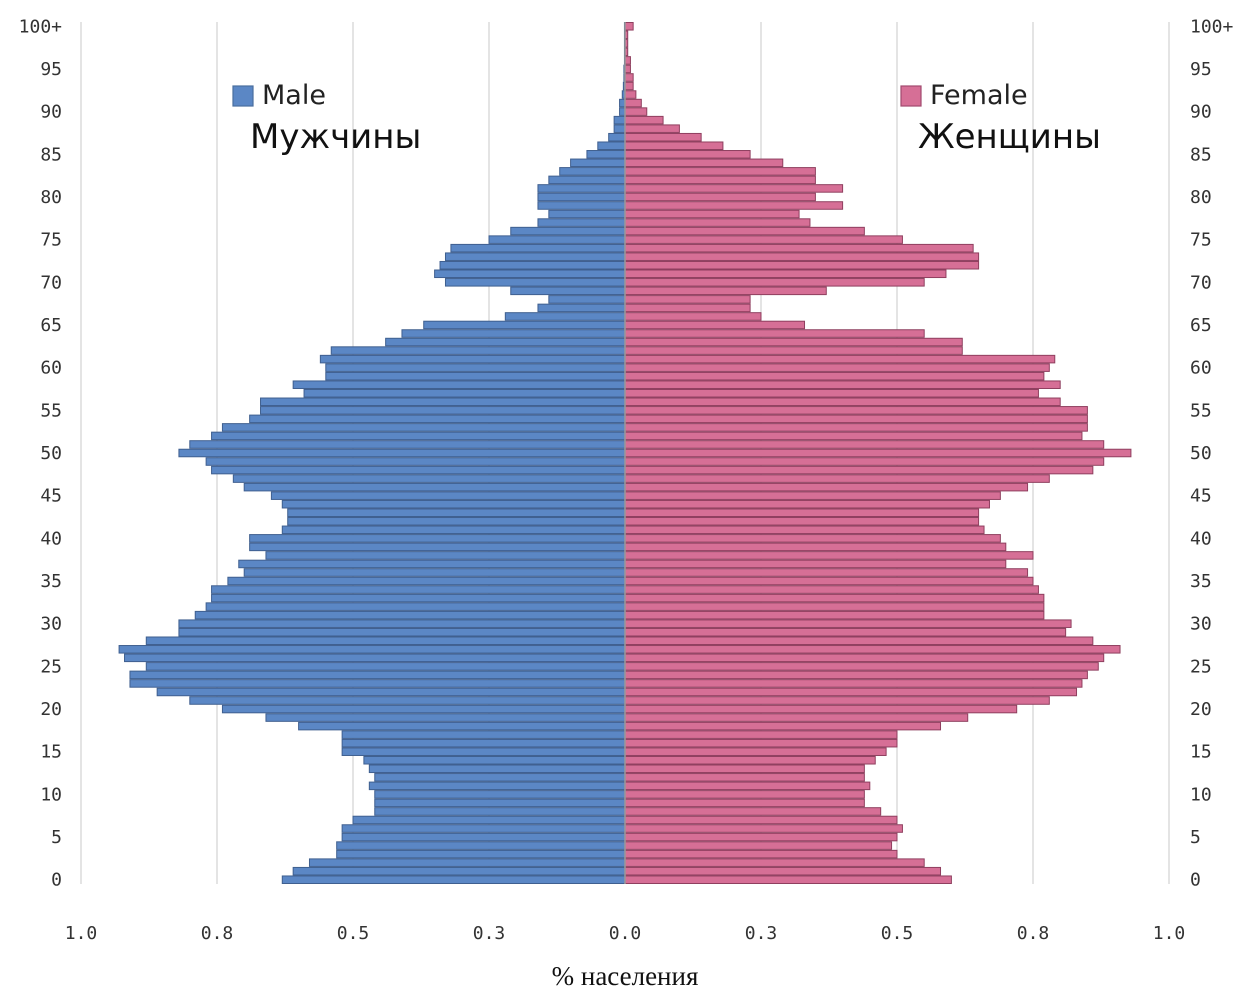 The width and height of the screenshot is (1243, 992). What do you see at coordinates (56, 837) in the screenshot?
I see `y-tick-label: 5` at bounding box center [56, 837].